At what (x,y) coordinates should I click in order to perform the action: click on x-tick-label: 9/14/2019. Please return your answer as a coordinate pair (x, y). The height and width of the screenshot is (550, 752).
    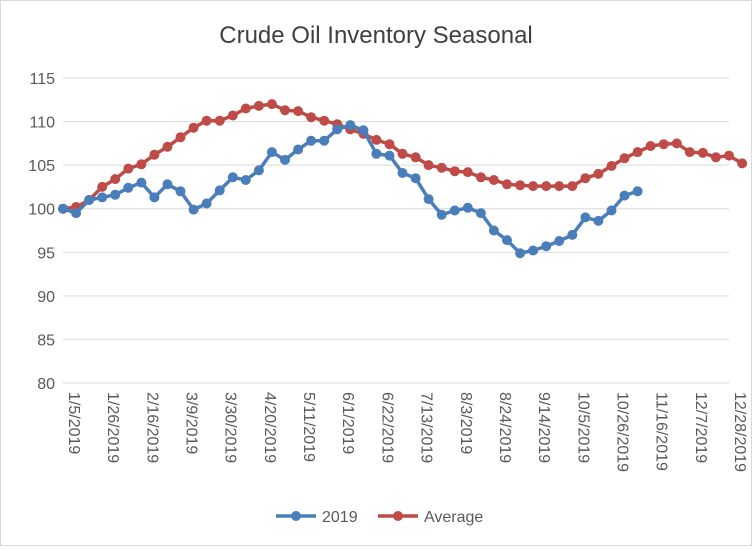
    Looking at the image, I should click on (543, 427).